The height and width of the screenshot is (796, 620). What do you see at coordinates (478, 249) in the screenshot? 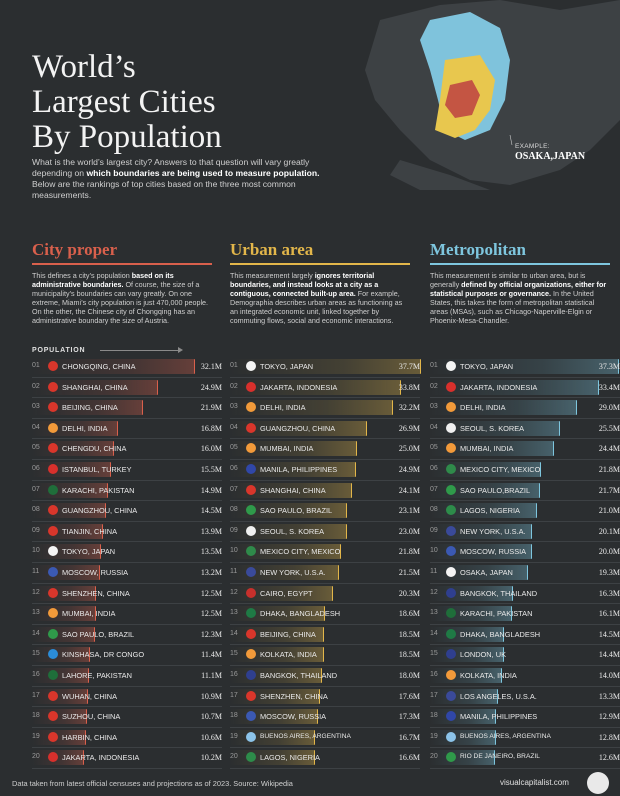
I see `column-heading-metropolitan: Metropolitan` at bounding box center [478, 249].